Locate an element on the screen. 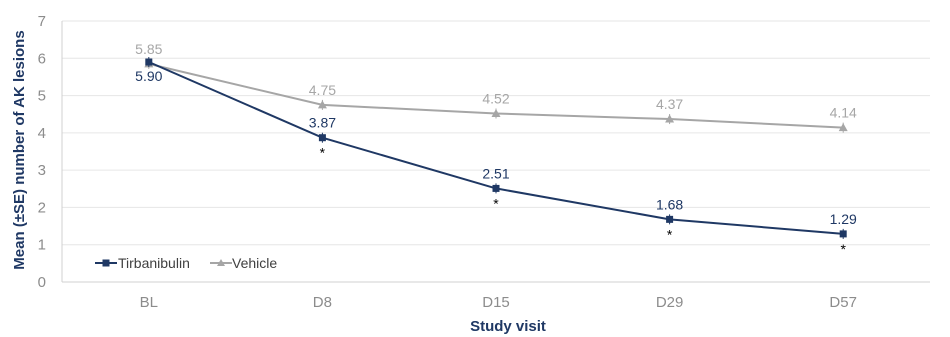  legend-item-vehicle: Vehicle is located at coordinates (243, 263).